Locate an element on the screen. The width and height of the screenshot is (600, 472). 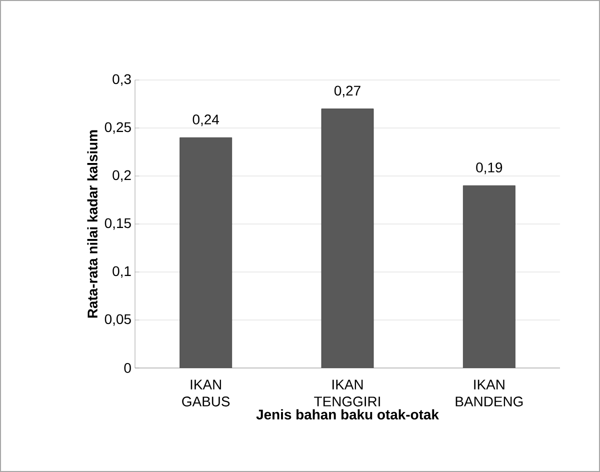
y-tick-label: 0,2 is located at coordinates (121, 176).